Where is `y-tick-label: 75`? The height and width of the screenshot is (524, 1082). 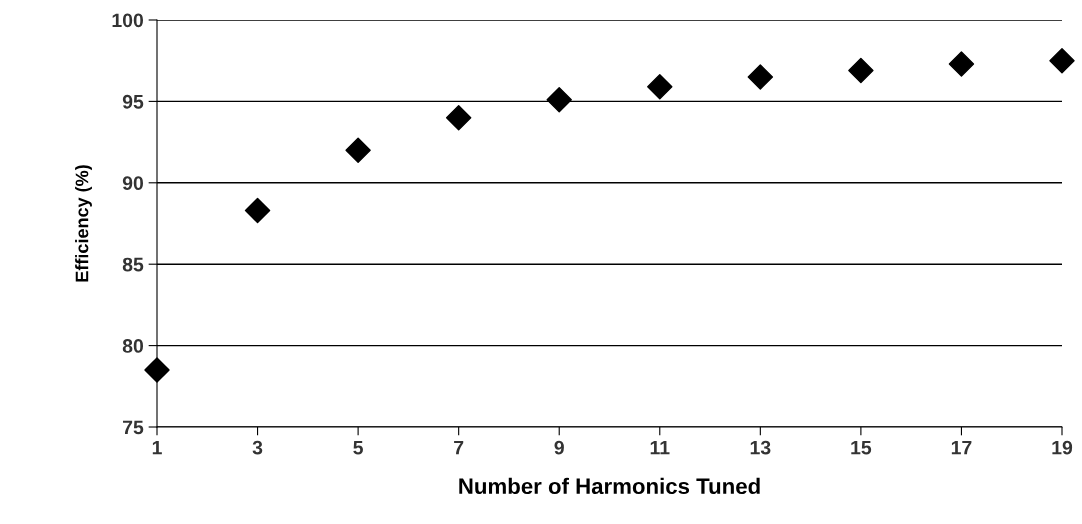 y-tick-label: 75 is located at coordinates (133, 427).